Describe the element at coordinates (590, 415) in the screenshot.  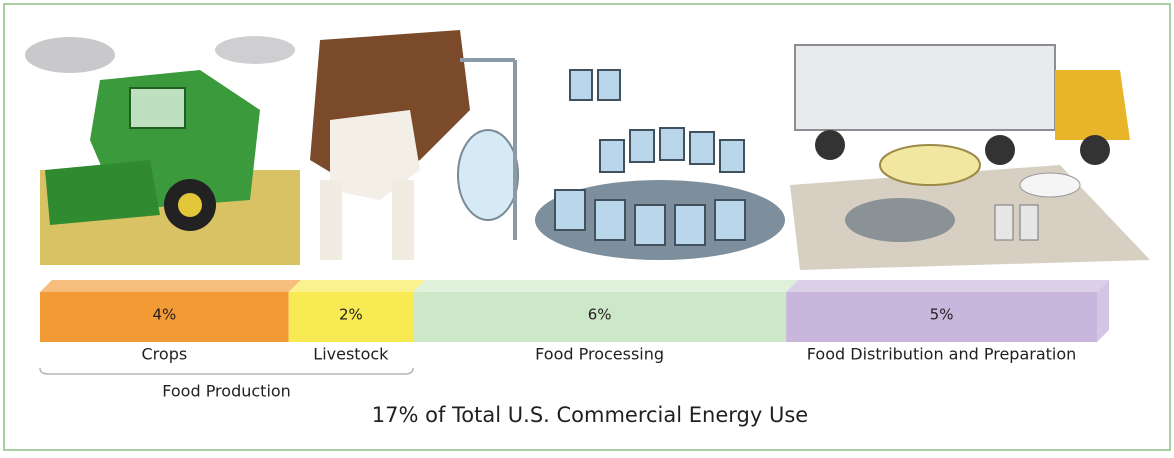
I see `chart-title: 17% of Total U.S. Commercial Energy Use` at that location.